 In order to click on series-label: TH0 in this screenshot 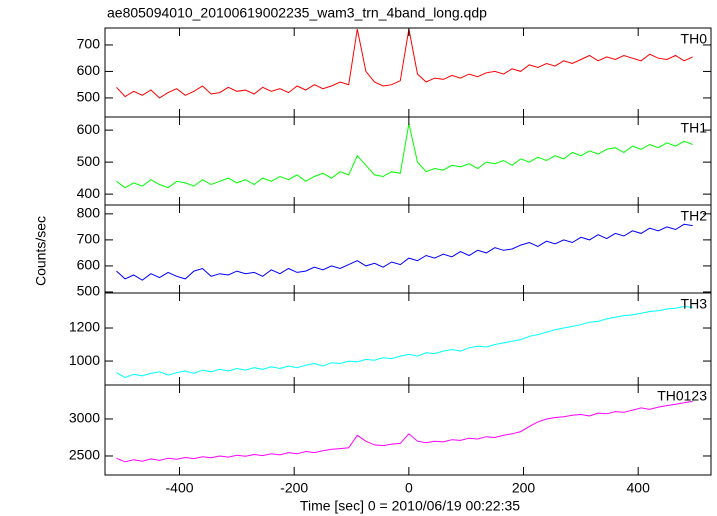, I will do `click(694, 39)`.